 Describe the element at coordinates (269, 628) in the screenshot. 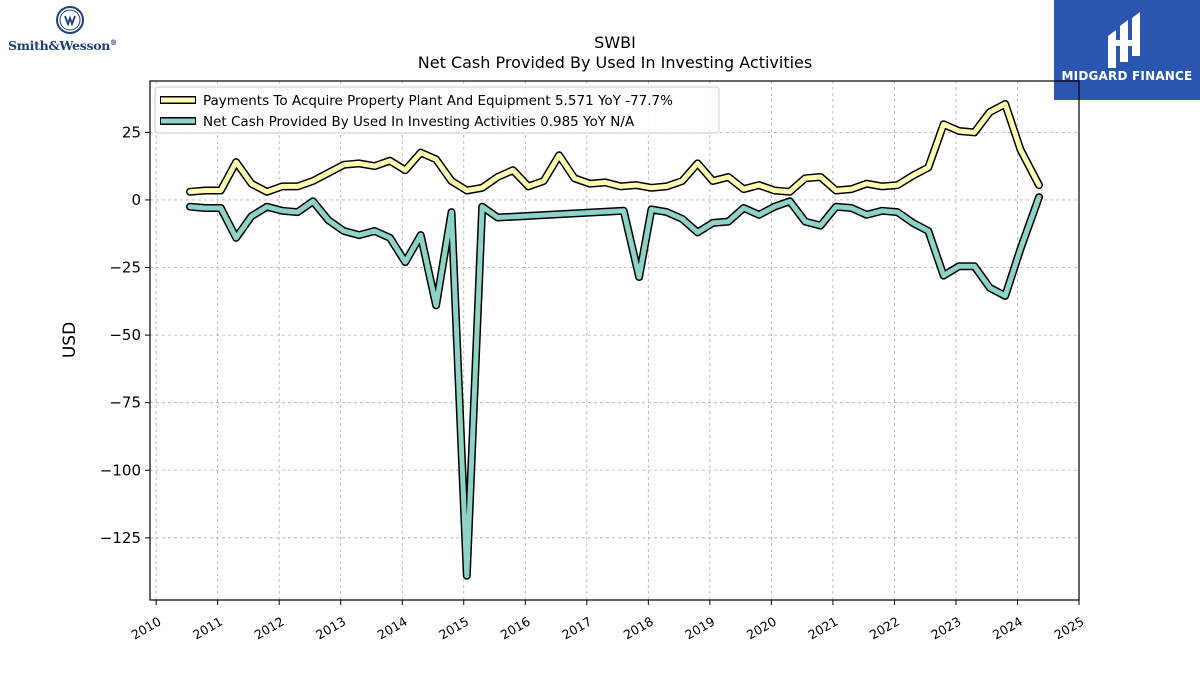

I see `x-tick-label: 2012` at that location.